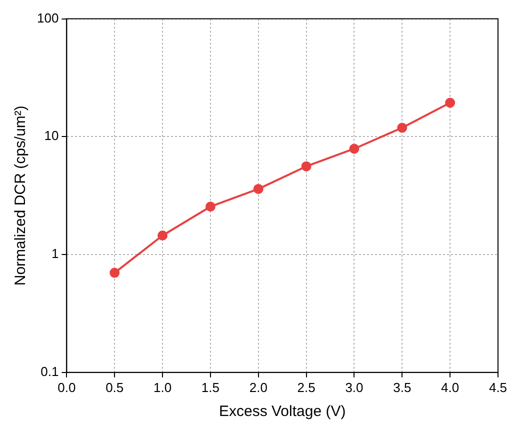 This screenshot has width=520, height=433. I want to click on x-tick-label: 2.0, so click(258, 387).